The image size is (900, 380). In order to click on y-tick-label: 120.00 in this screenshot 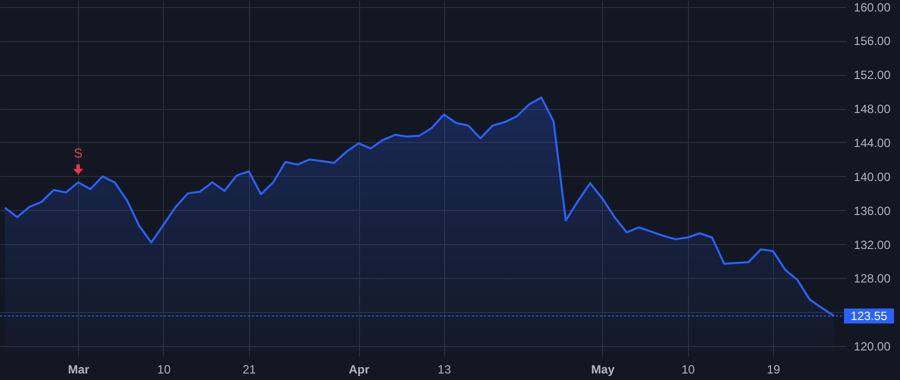, I will do `click(872, 347)`.